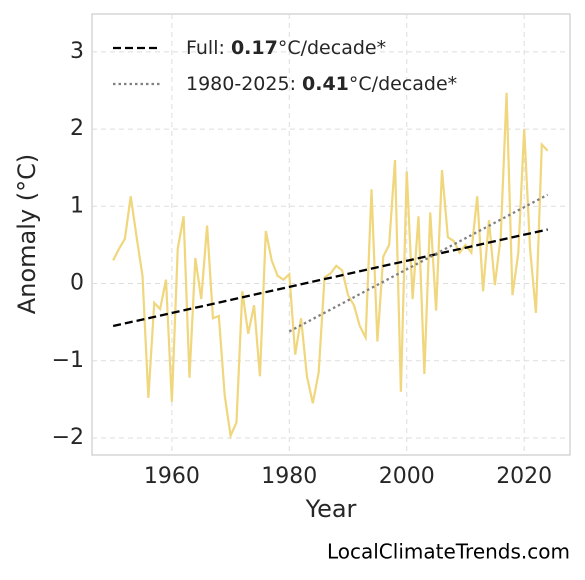 The image size is (585, 580). What do you see at coordinates (68, 360) in the screenshot?
I see `y-tick-label: −1` at bounding box center [68, 360].